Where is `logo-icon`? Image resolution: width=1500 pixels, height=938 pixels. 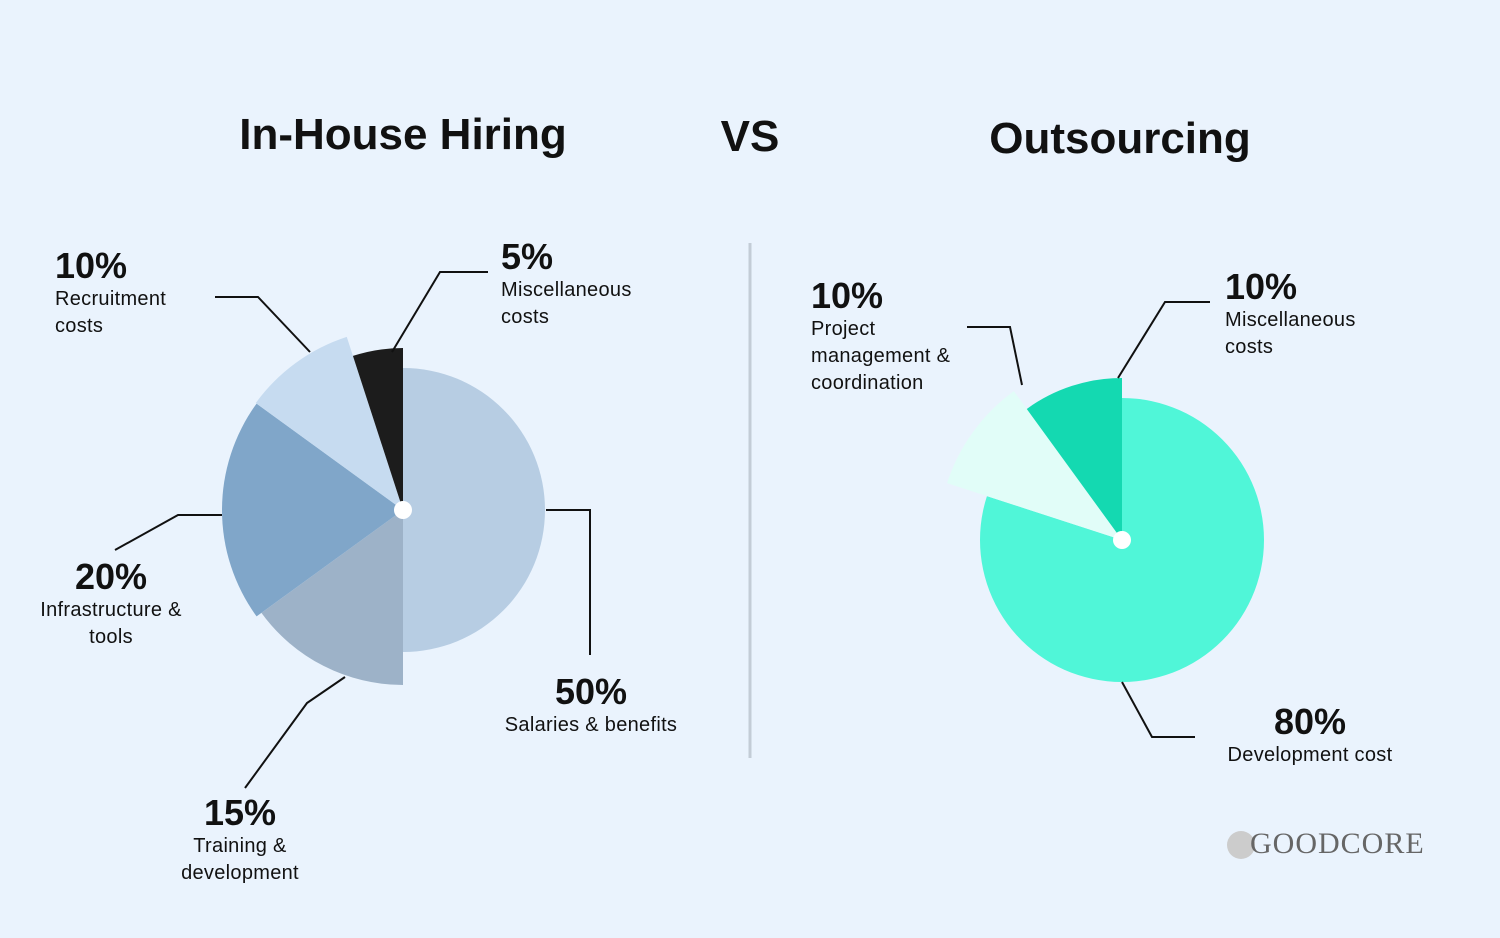
logo-icon is located at coordinates (1241, 845).